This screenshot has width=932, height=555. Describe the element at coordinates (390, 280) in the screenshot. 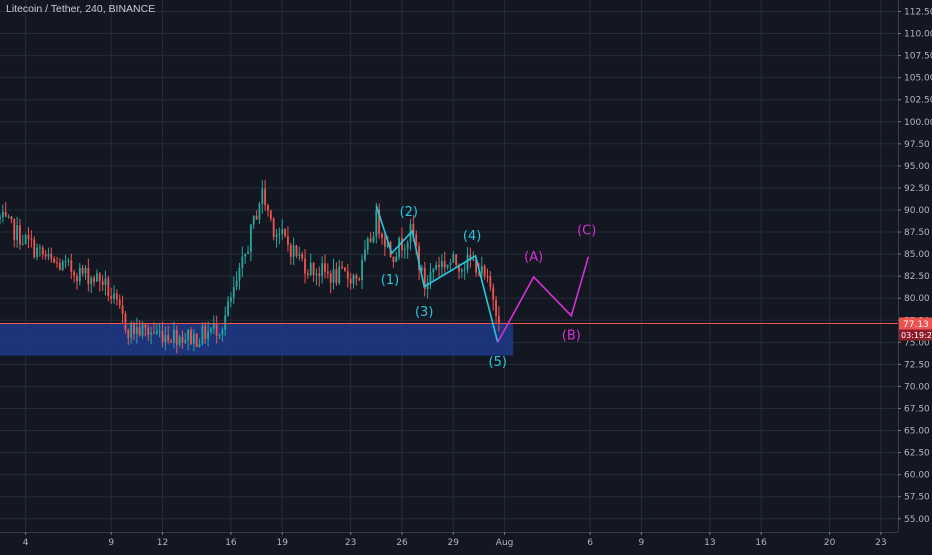

I see `wave-label: (1)` at that location.